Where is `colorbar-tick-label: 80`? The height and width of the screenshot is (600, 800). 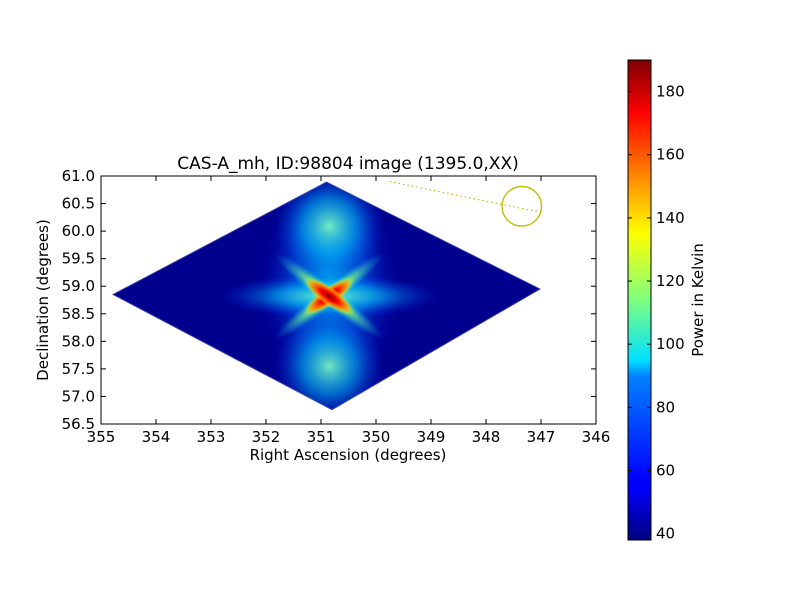 colorbar-tick-label: 80 is located at coordinates (665, 407).